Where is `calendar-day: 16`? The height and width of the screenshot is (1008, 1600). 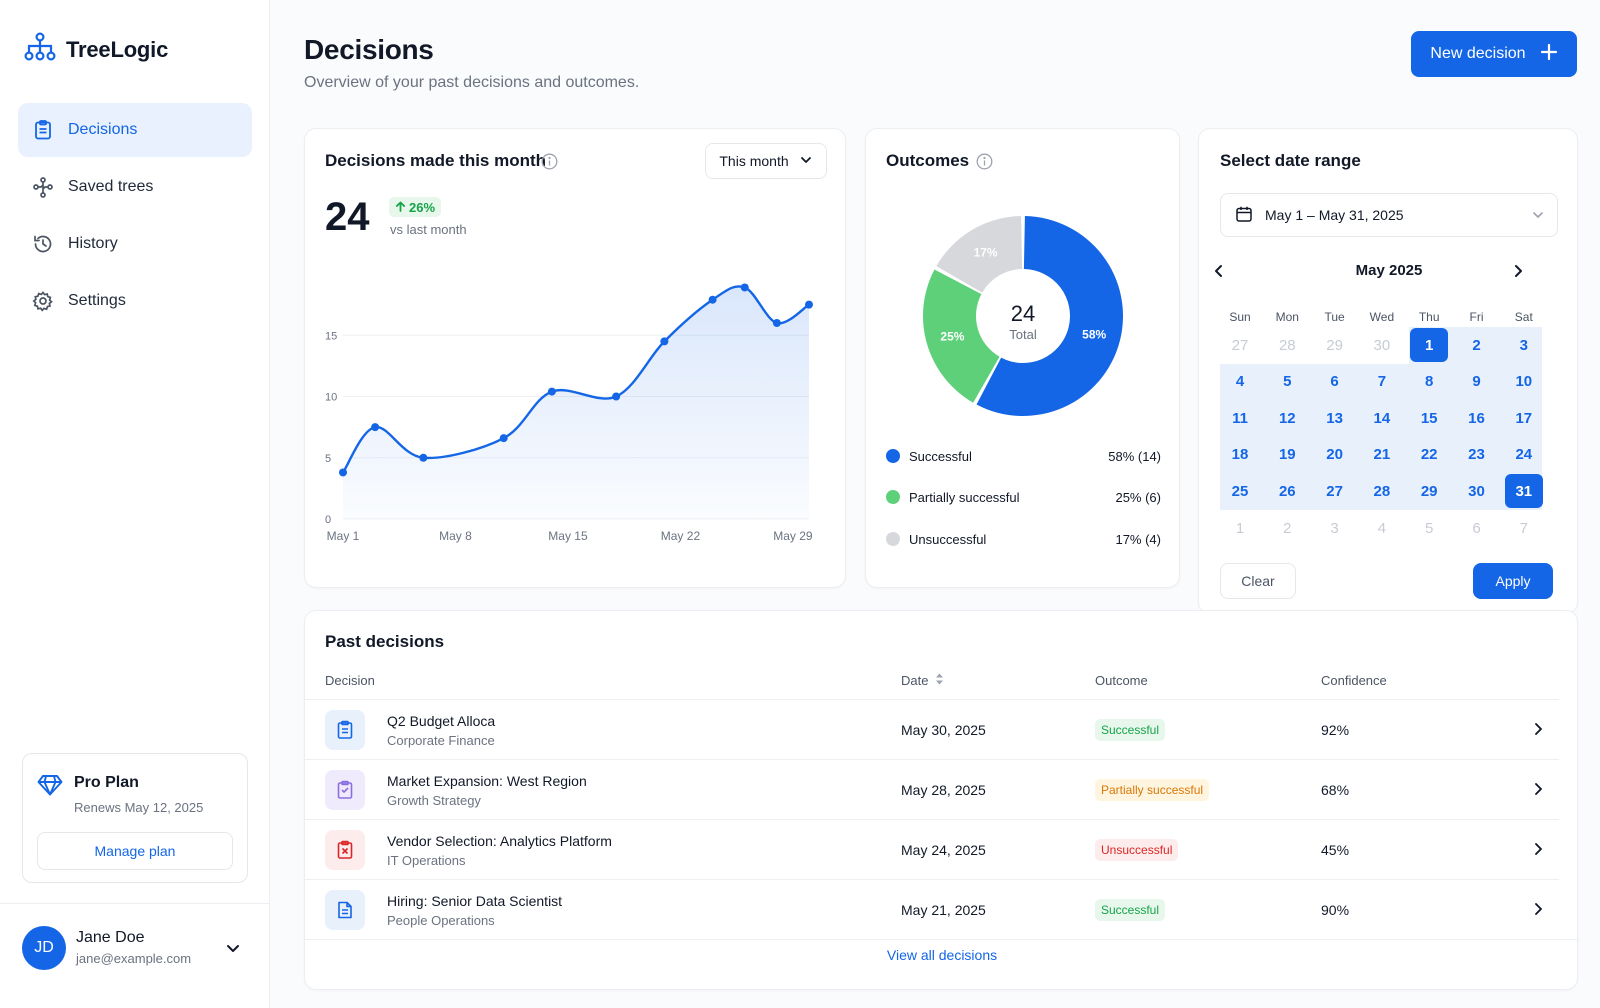
calendar-day: 16 is located at coordinates (1476, 418).